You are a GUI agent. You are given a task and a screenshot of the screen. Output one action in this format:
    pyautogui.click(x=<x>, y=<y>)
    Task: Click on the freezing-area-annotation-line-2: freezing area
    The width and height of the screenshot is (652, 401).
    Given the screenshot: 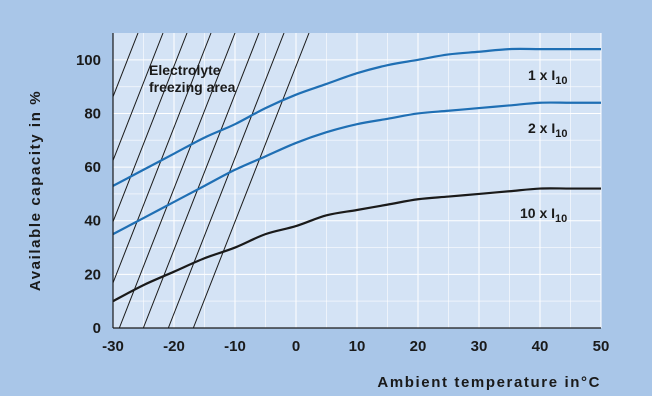 What is the action you would take?
    pyautogui.click(x=192, y=87)
    